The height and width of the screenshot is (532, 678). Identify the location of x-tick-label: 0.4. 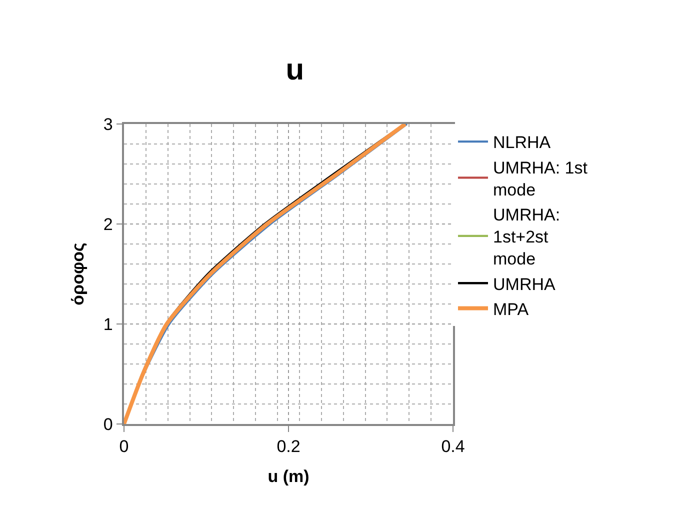
(453, 446).